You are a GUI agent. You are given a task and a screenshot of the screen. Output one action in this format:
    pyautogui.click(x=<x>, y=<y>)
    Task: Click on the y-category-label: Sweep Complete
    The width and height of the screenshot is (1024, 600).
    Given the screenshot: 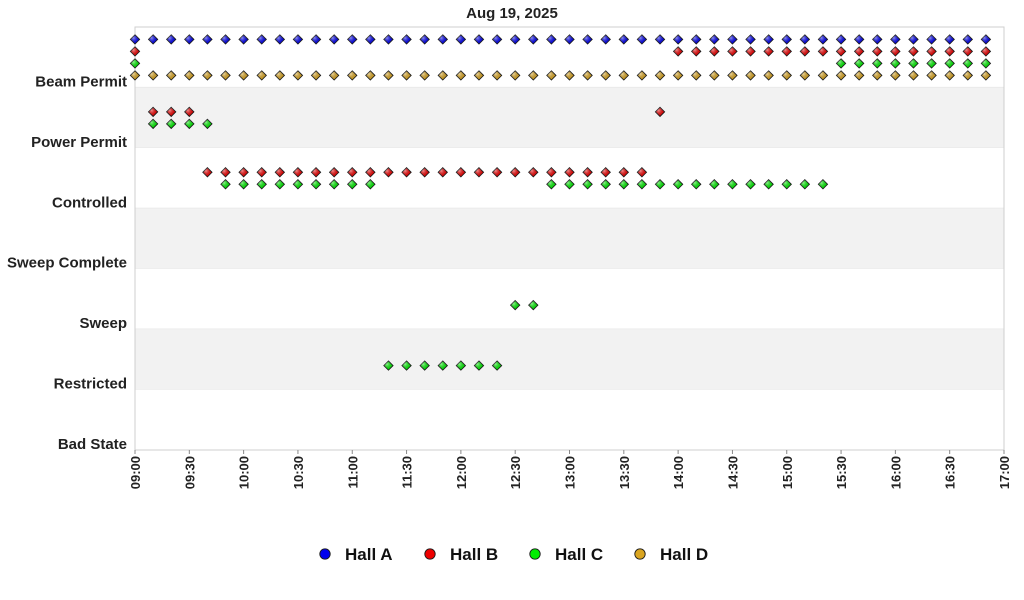 What is the action you would take?
    pyautogui.click(x=67, y=263)
    